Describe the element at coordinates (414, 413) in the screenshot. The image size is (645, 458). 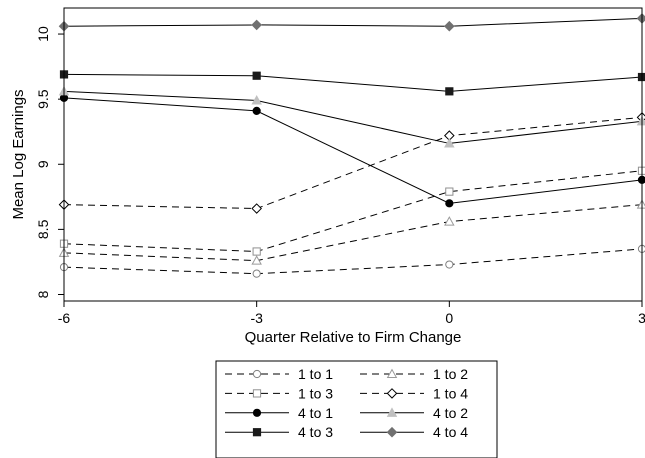
I see `legend-item-4-to-2: 4 to 2` at that location.